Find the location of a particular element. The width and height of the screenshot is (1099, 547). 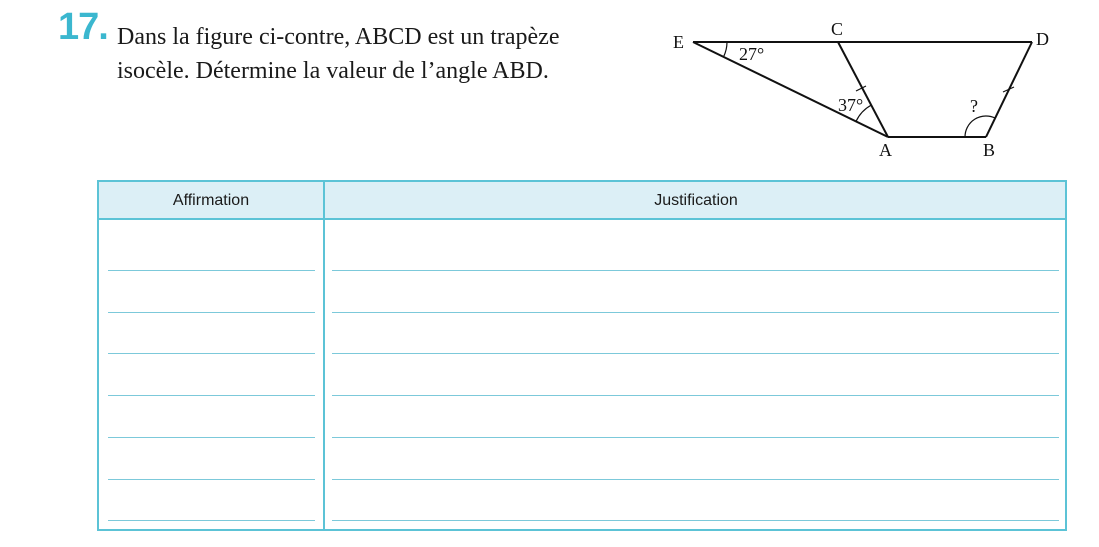

point-label-d: D is located at coordinates (1042, 39).